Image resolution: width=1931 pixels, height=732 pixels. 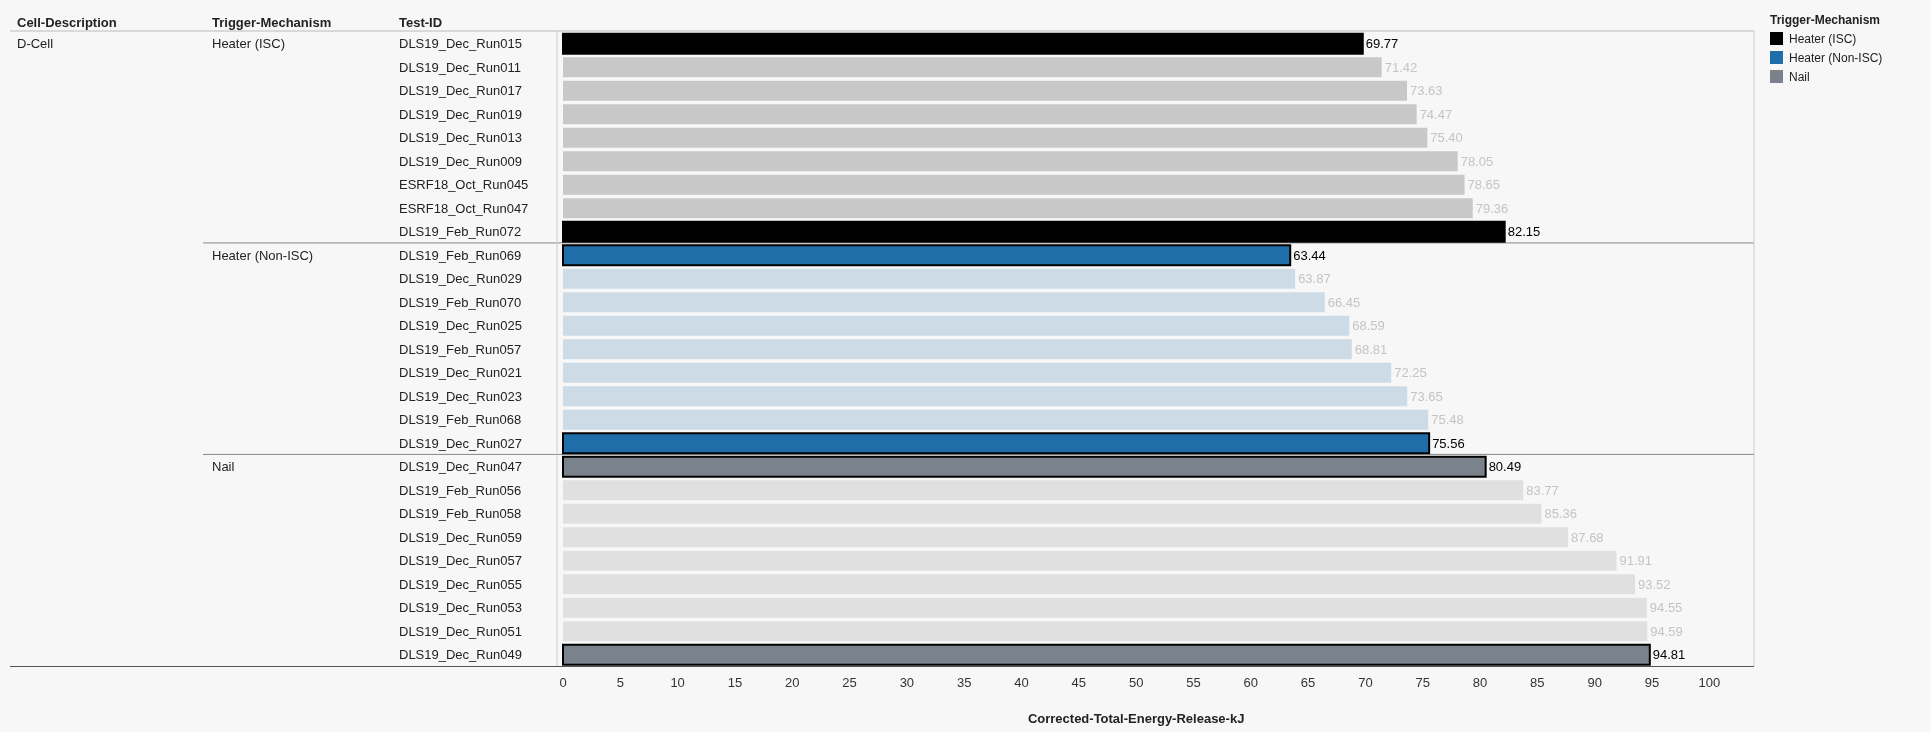 I want to click on y-tick-label: DLS19_Dec_Run055, so click(x=460, y=584).